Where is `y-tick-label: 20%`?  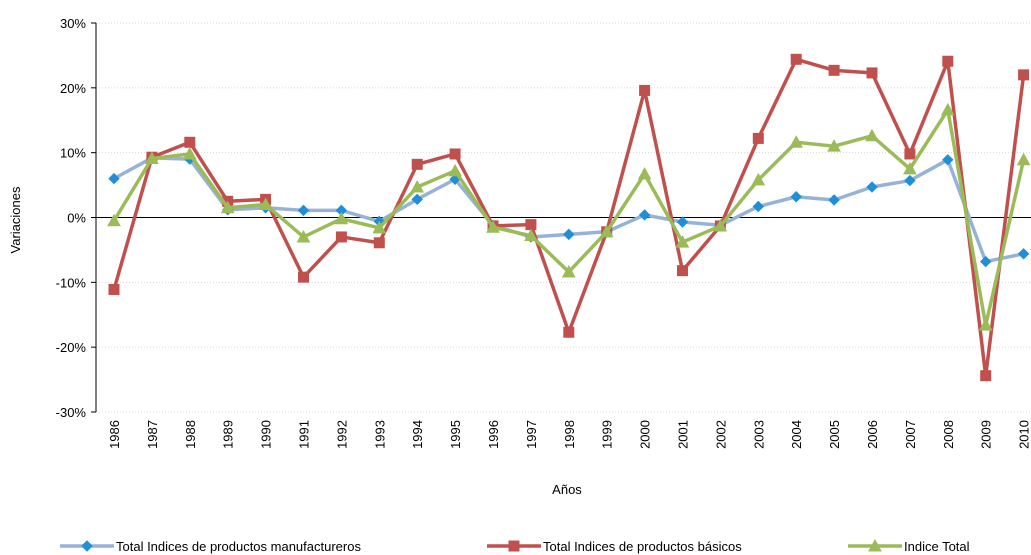
y-tick-label: 20% is located at coordinates (73, 88).